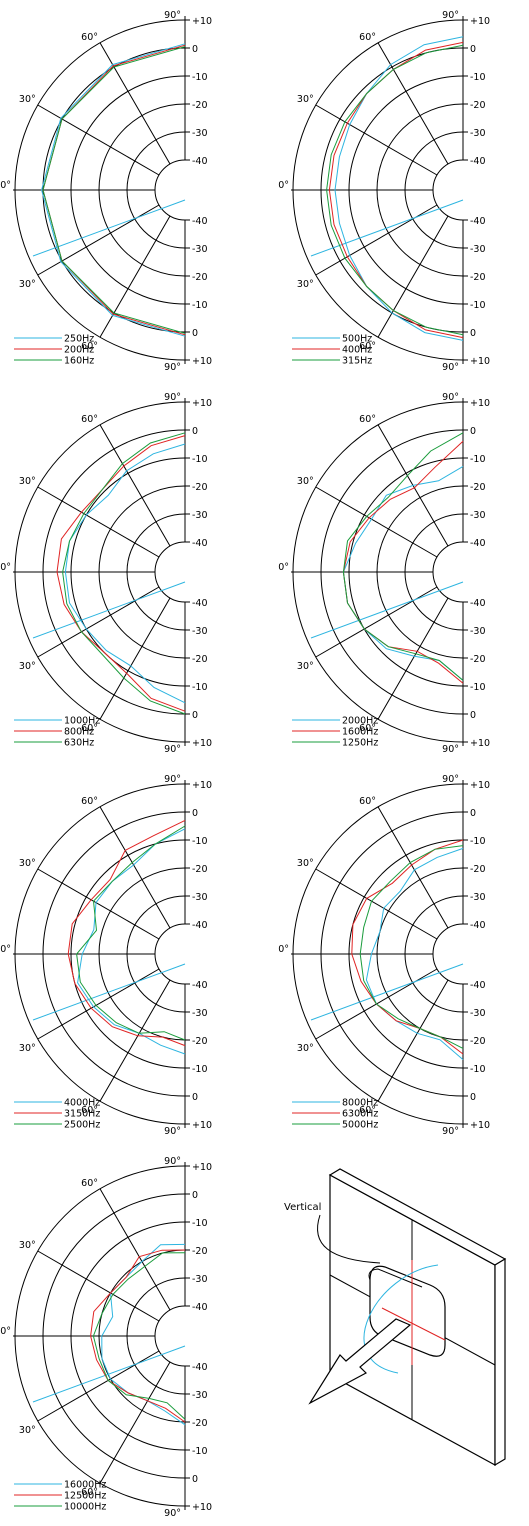 This screenshot has width=529, height=1526. Describe the element at coordinates (138, 1336) in the screenshot. I see `series-line-12500hz` at that location.